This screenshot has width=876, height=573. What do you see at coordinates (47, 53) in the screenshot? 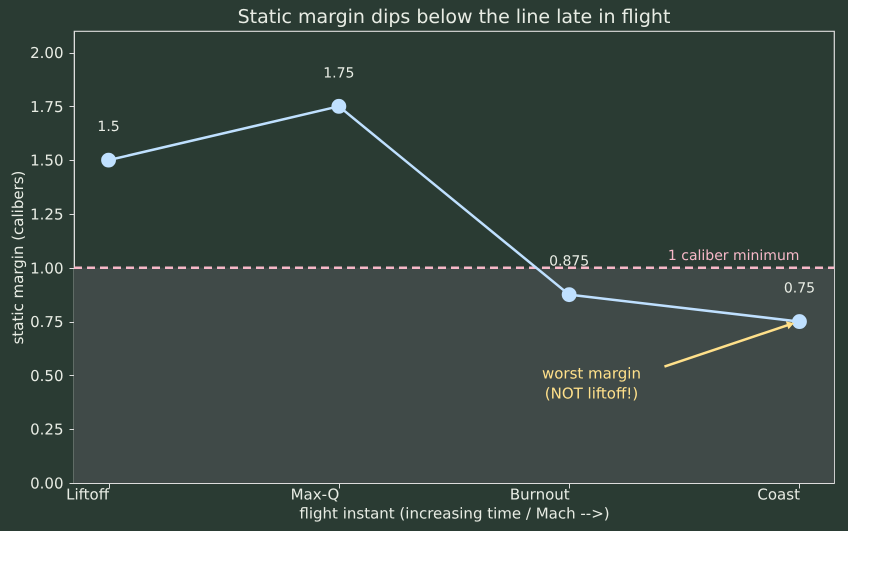
I see `y-tick-label: 2.00` at bounding box center [47, 53].